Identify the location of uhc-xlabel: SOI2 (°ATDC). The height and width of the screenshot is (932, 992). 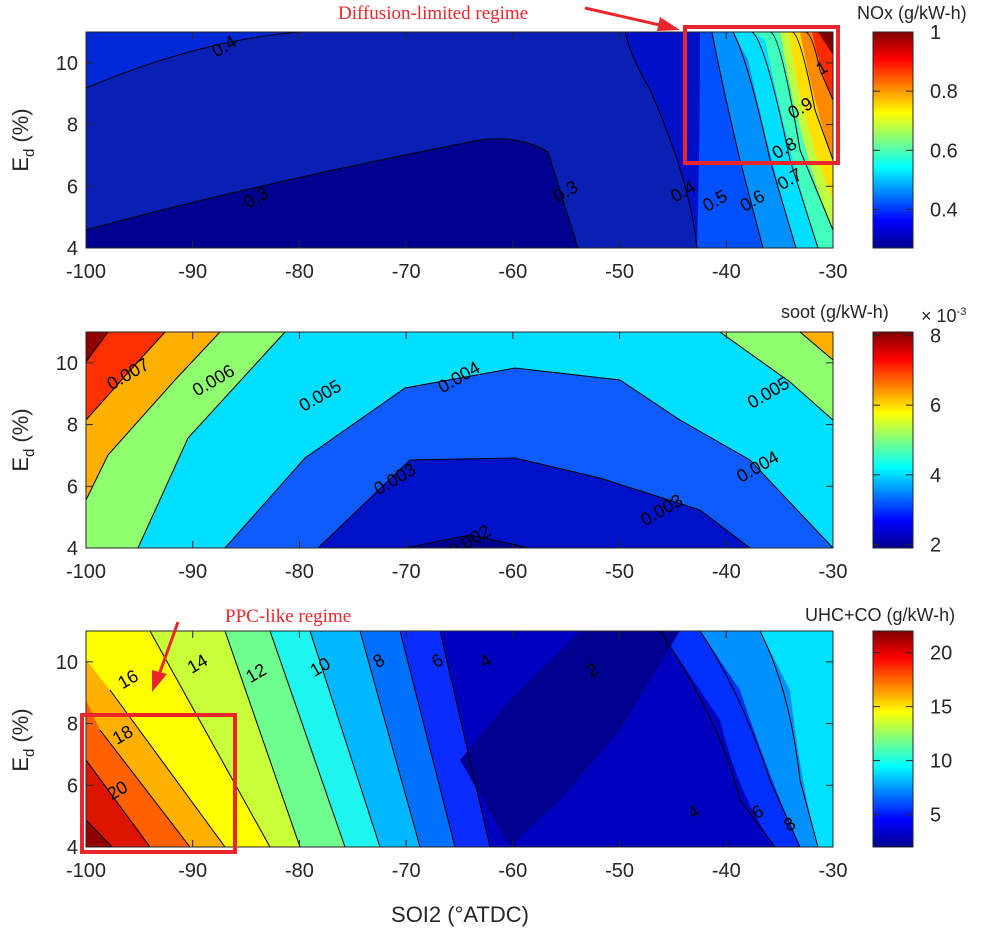
(460, 914).